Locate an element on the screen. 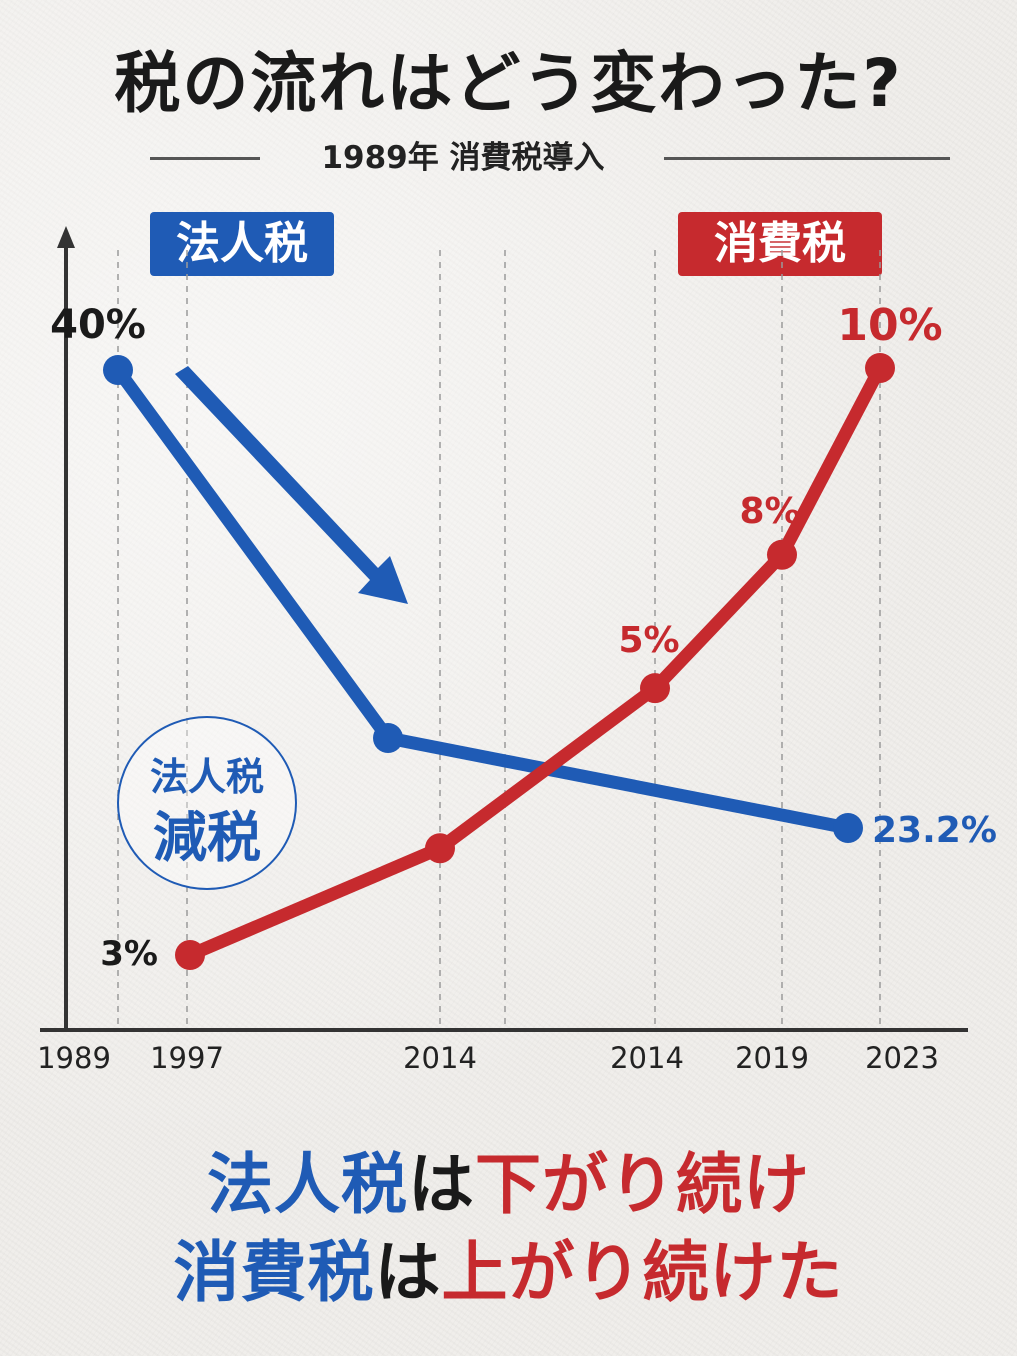 This screenshot has height=1356, width=1017. corporate-tax-data-label: 23.2% is located at coordinates (934, 830).